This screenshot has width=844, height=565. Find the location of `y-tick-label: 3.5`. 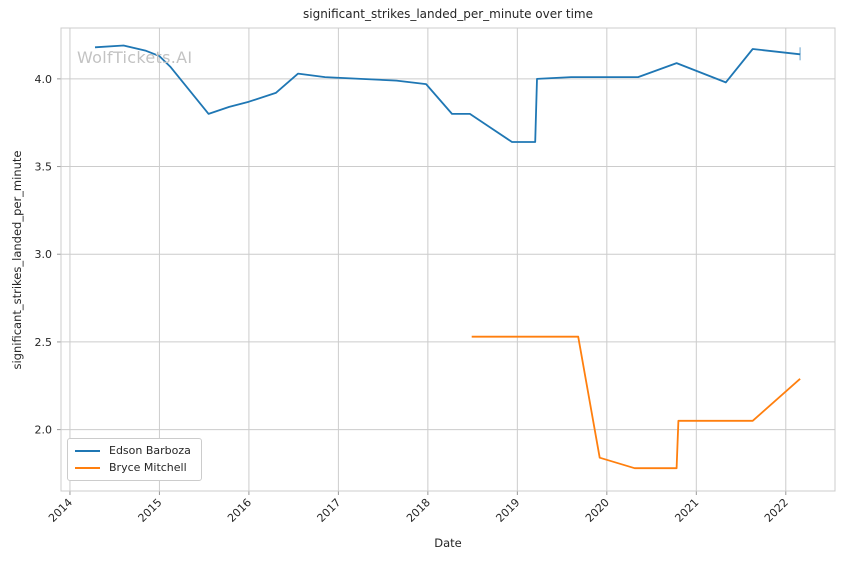

y-tick-label: 3.5 is located at coordinates (44, 167).